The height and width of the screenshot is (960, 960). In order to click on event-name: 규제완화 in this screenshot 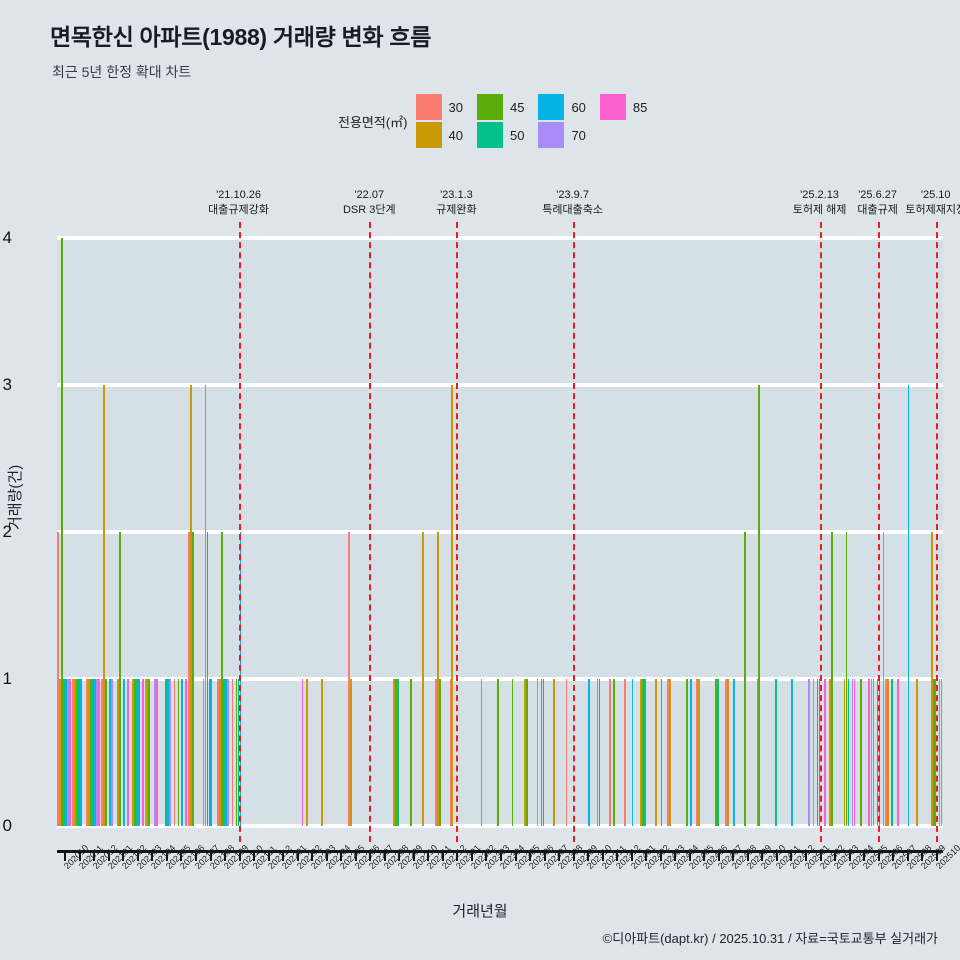, I will do `click(456, 210)`.